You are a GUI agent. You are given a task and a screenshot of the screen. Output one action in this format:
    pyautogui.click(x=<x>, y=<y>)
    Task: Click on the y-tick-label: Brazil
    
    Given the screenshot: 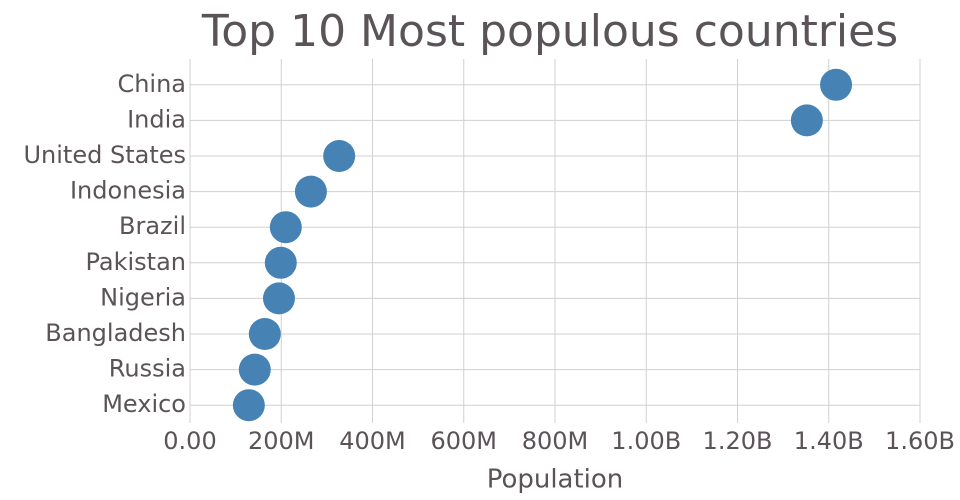 What is the action you would take?
    pyautogui.click(x=152, y=226)
    